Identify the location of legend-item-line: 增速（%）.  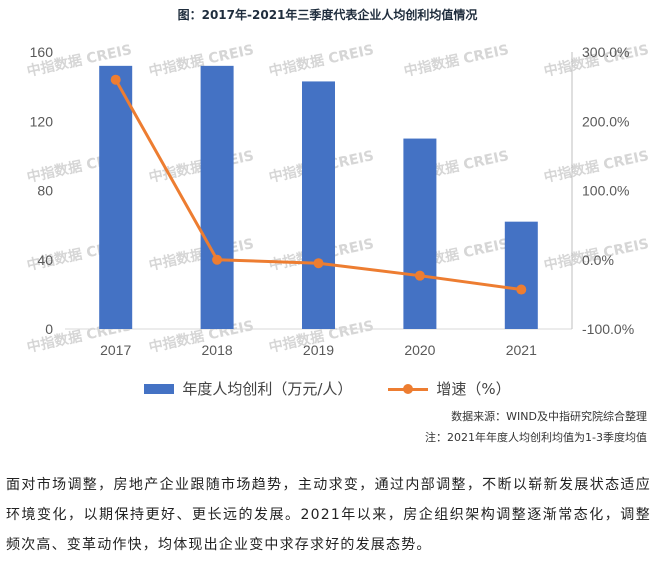
(449, 388).